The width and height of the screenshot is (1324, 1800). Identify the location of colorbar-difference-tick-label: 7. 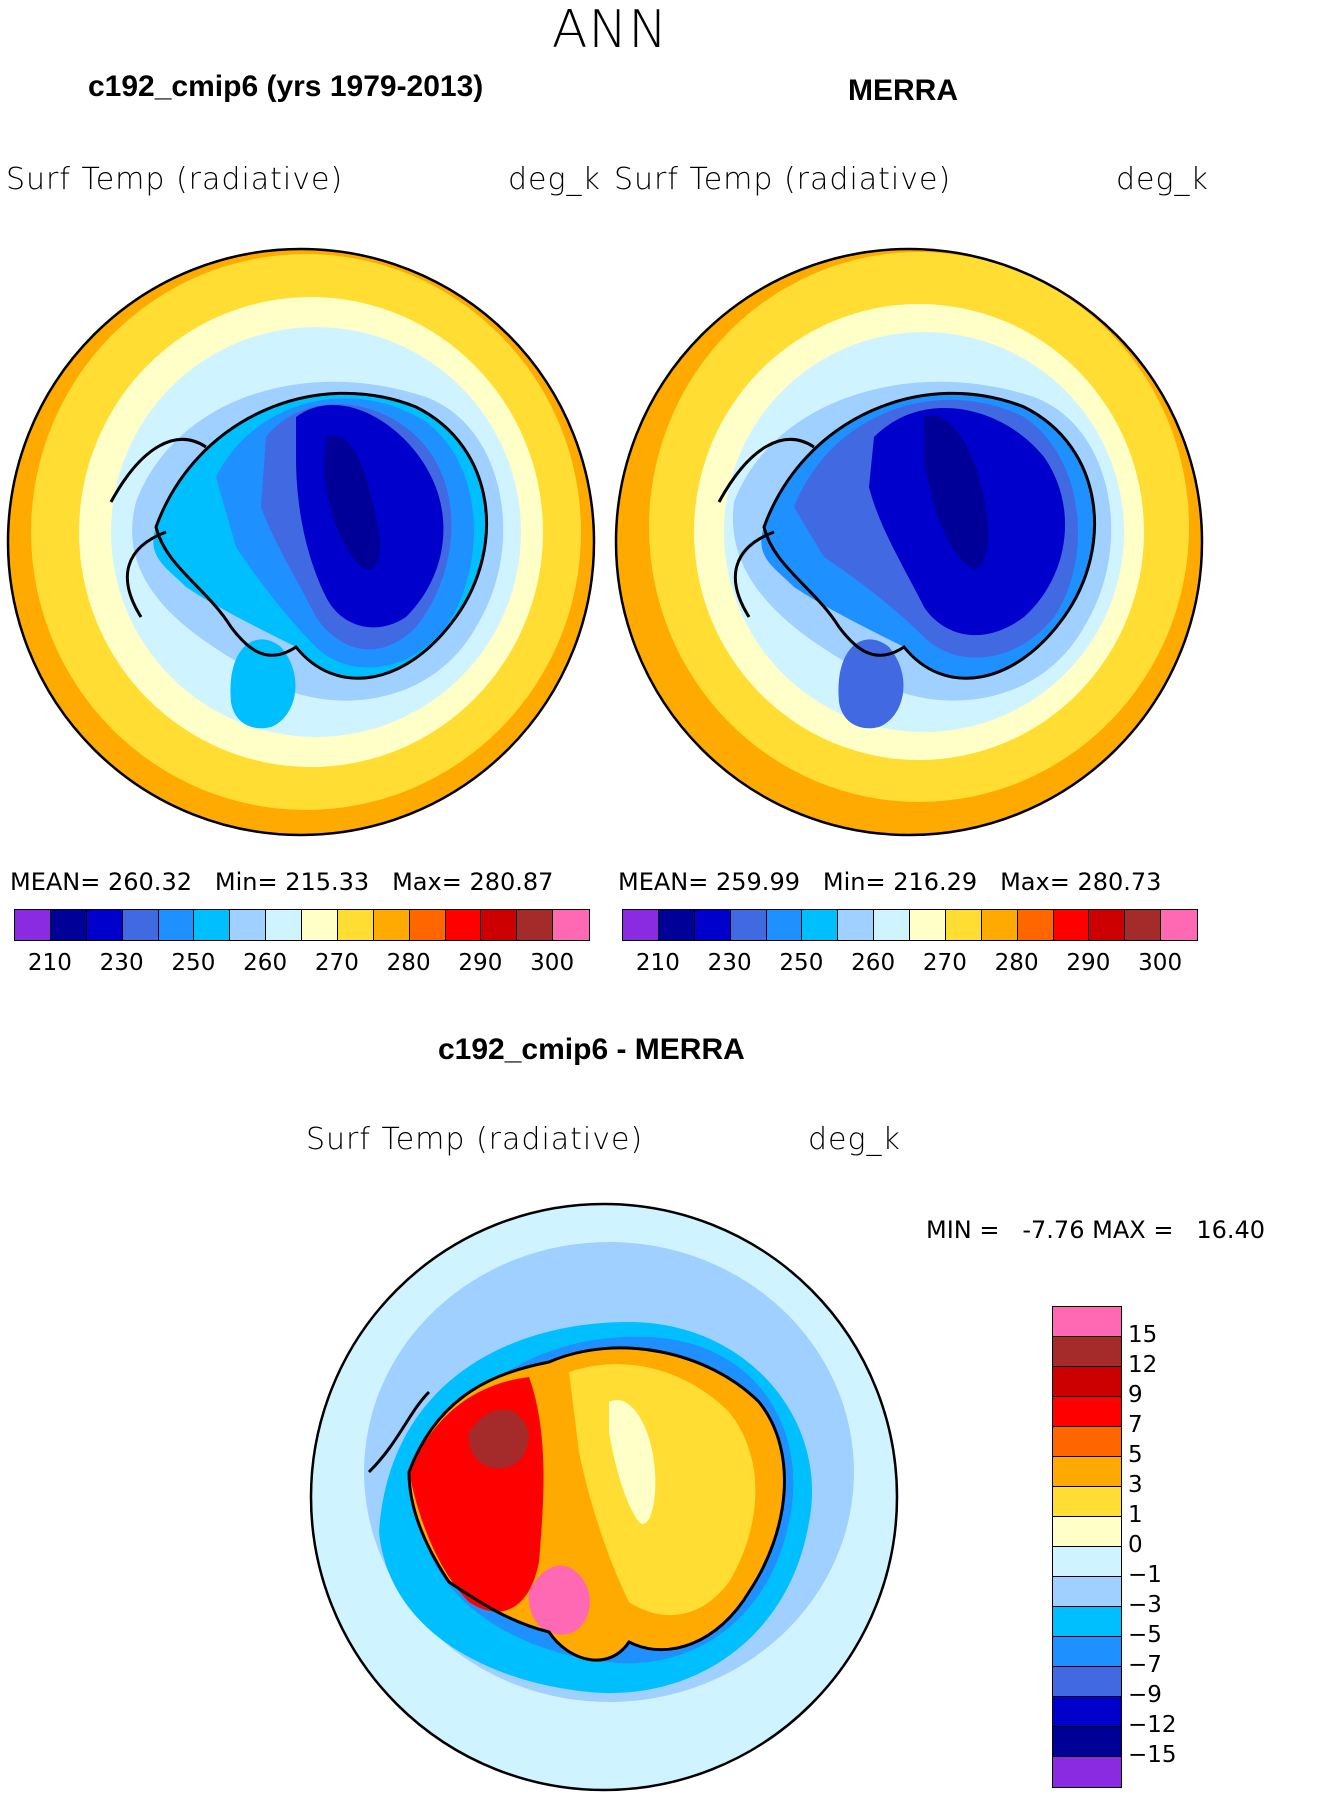
(1135, 1425).